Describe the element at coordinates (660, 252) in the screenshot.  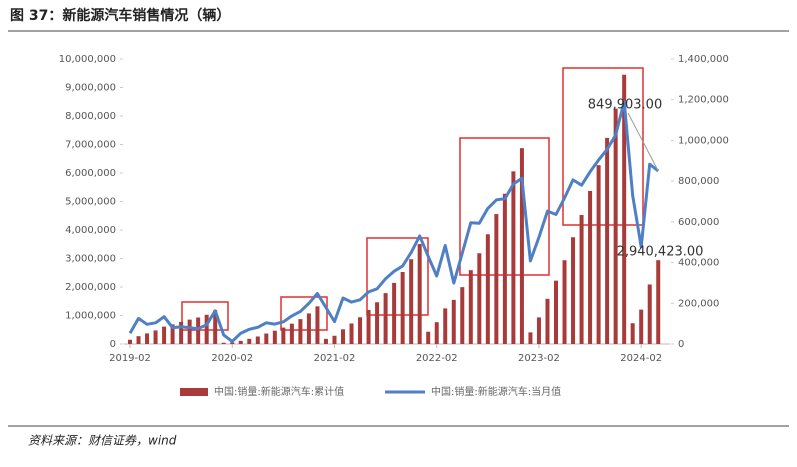
I see `data-label: 2,940,423.00` at that location.